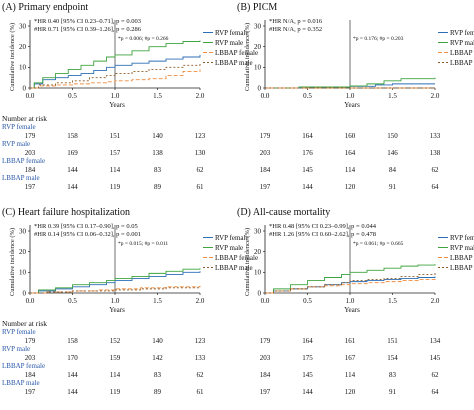  I want to click on risk-table-cell: 91, so click(393, 392).